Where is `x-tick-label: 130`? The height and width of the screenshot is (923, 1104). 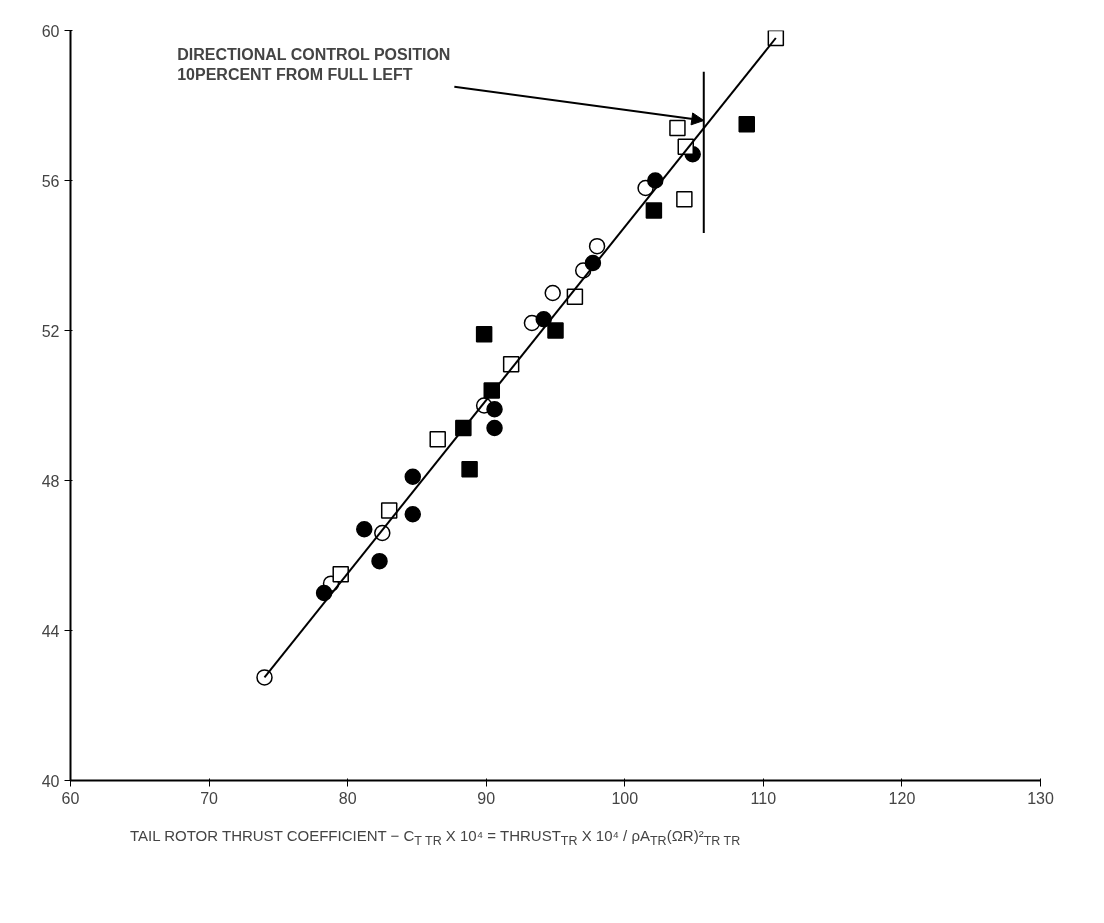 x-tick-label: 130 is located at coordinates (1040, 798).